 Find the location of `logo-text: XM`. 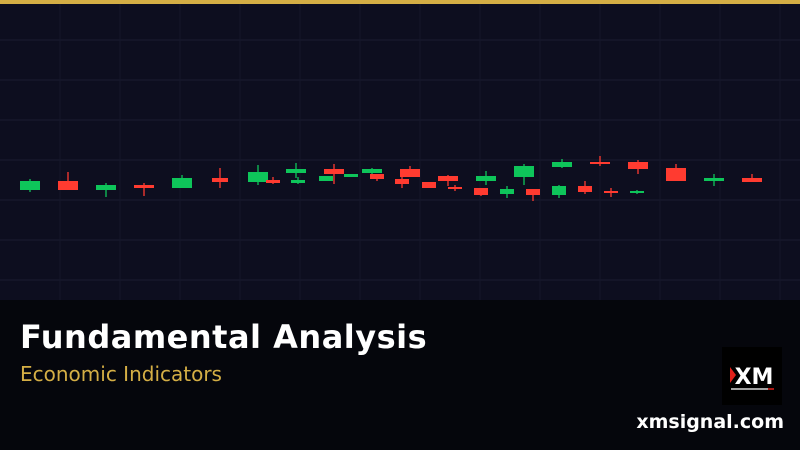

logo-text: XM is located at coordinates (754, 377).